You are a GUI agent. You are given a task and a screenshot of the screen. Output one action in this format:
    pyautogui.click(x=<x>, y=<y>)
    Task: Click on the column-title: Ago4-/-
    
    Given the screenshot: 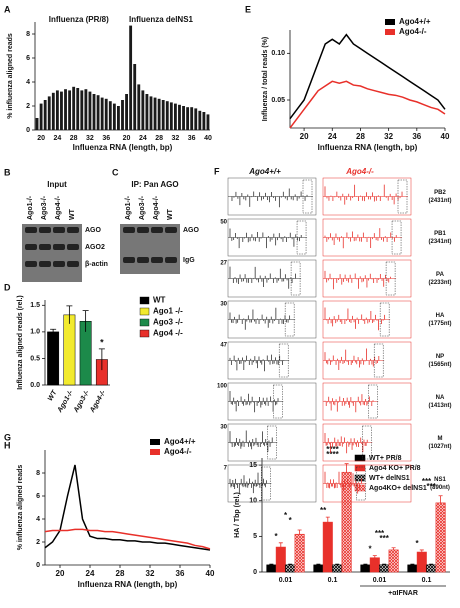 What is the action you would take?
    pyautogui.click(x=359, y=171)
    